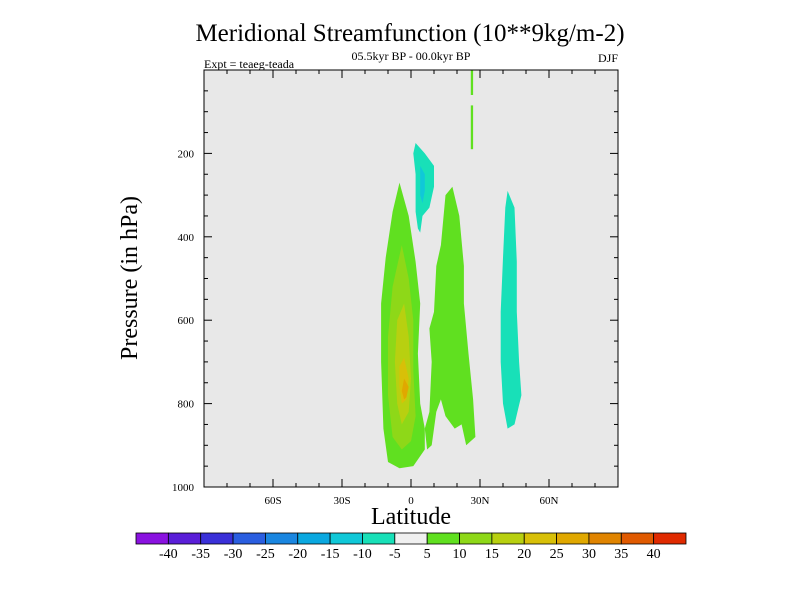 The height and width of the screenshot is (600, 800). What do you see at coordinates (395, 554) in the screenshot?
I see `colorbar-label: -5` at bounding box center [395, 554].